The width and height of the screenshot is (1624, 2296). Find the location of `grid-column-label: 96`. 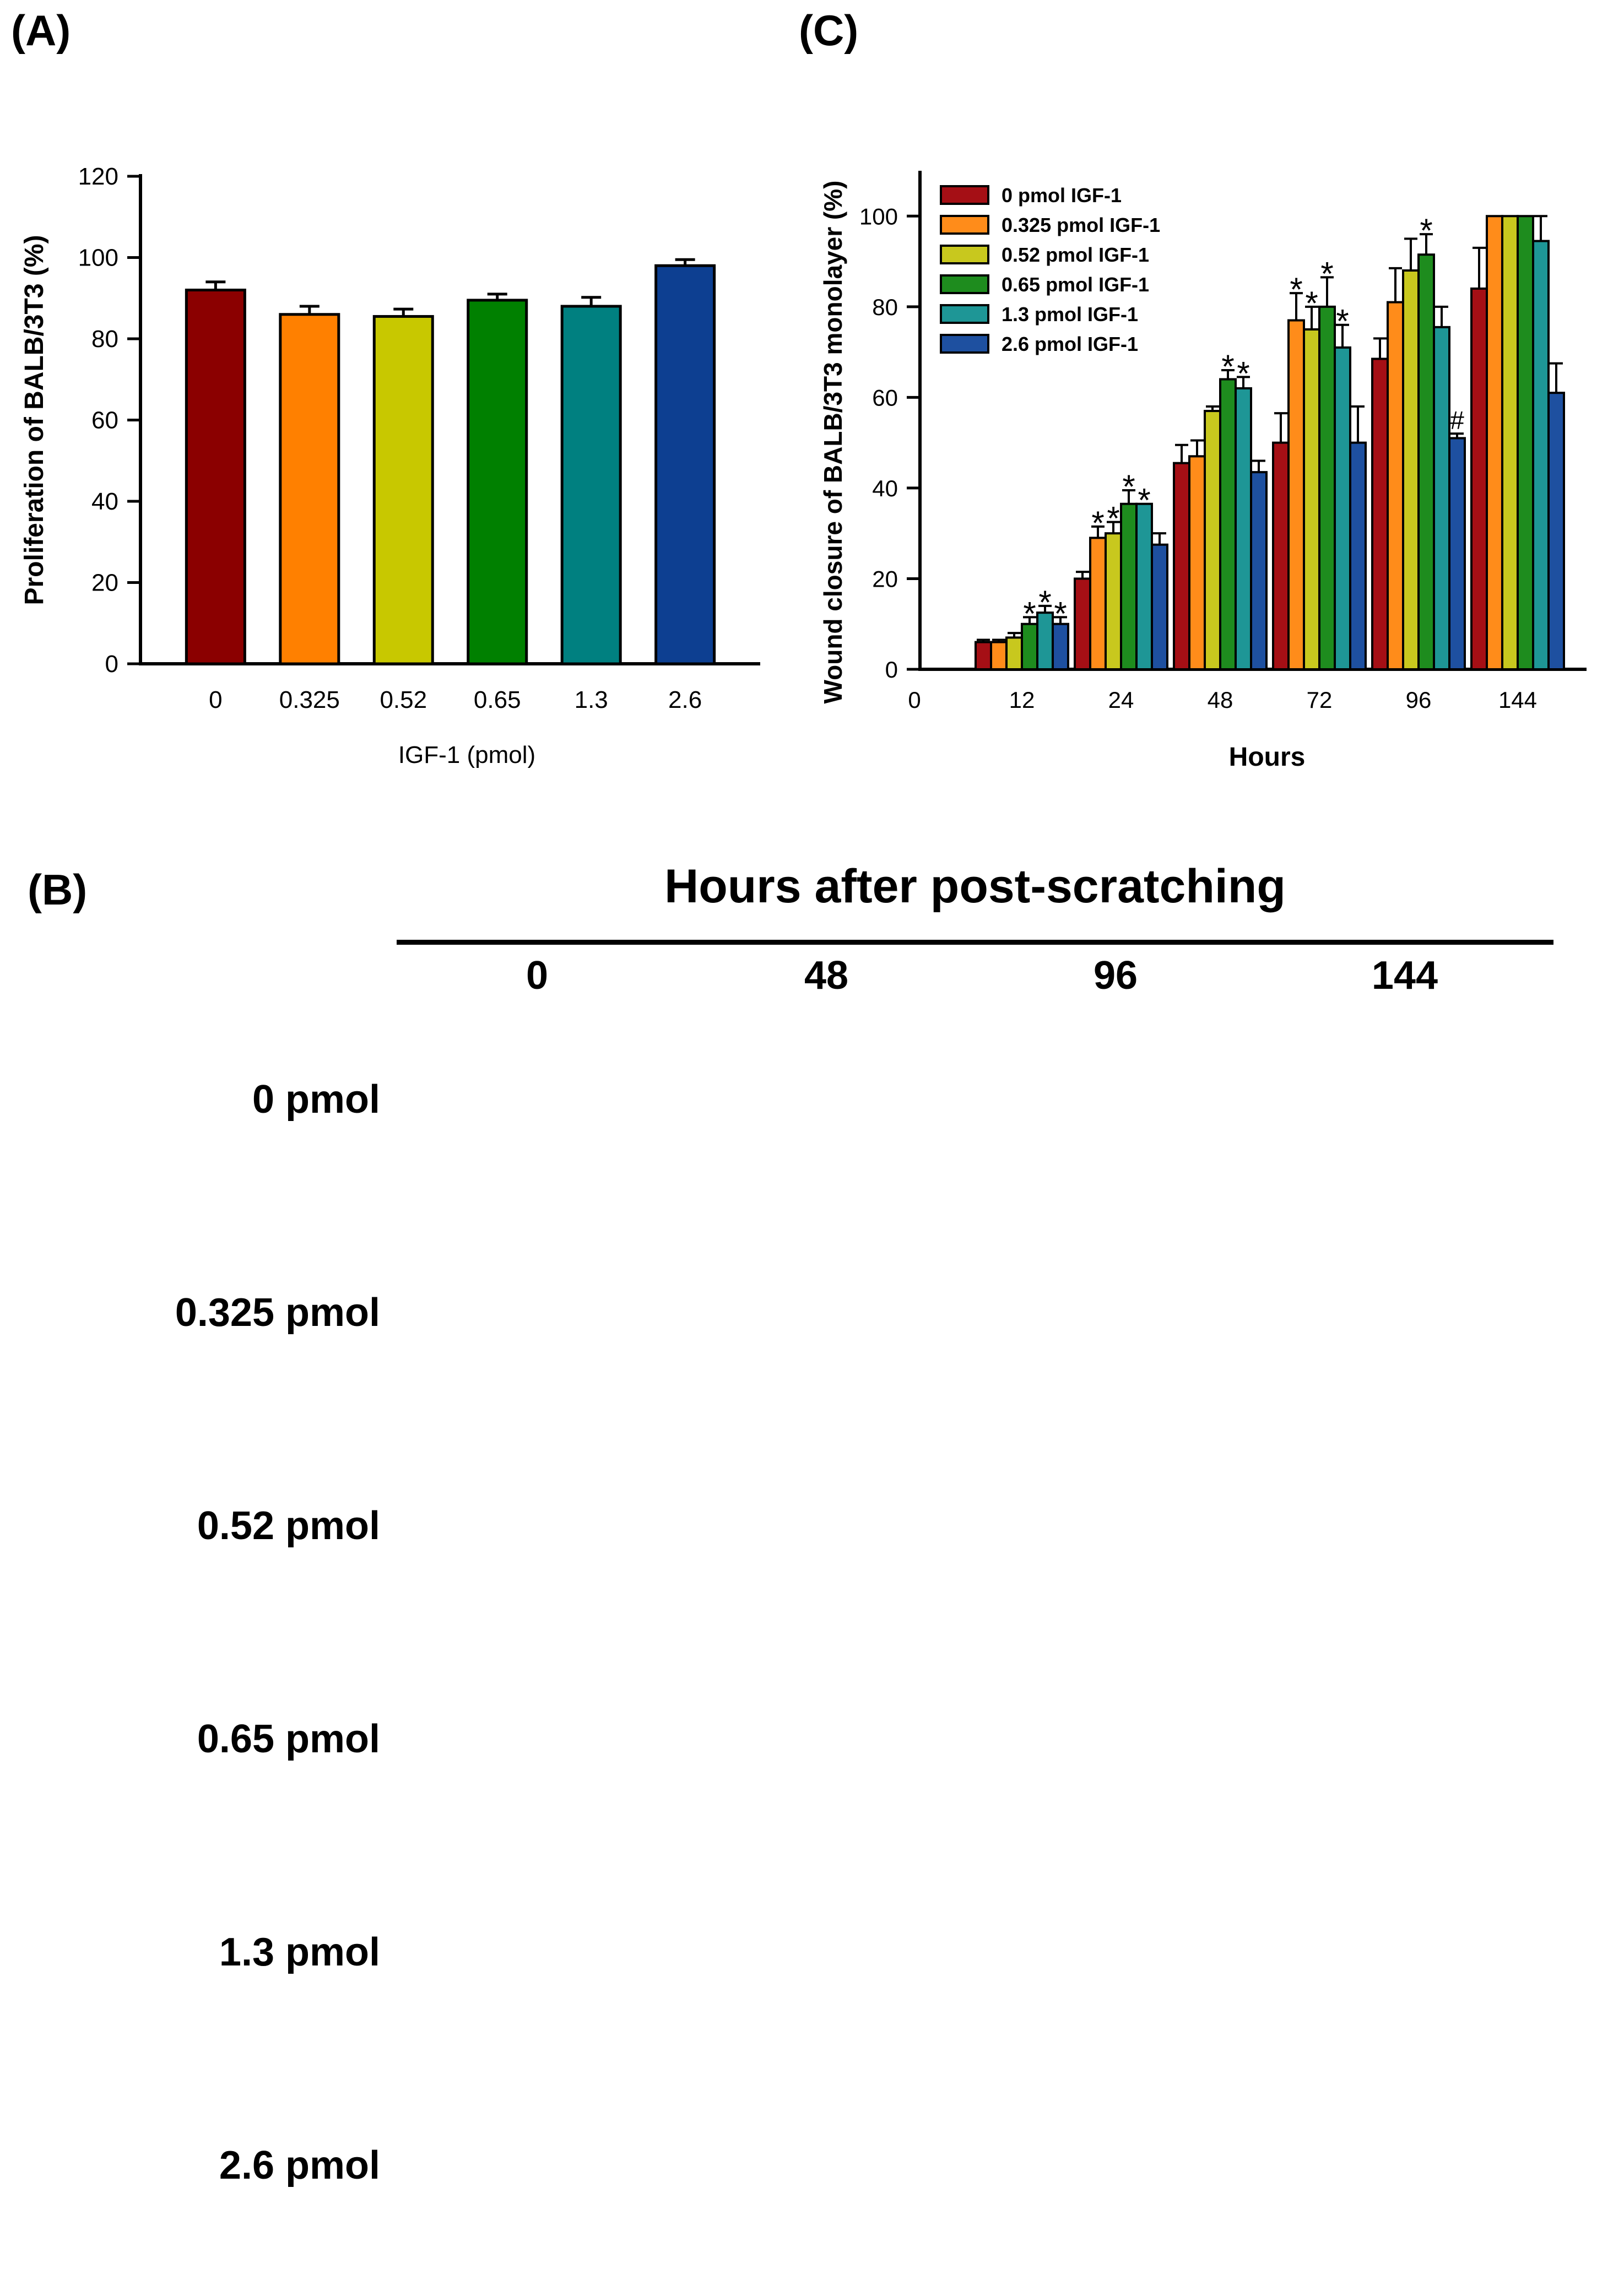

grid-column-label: 96 is located at coordinates (1115, 976).